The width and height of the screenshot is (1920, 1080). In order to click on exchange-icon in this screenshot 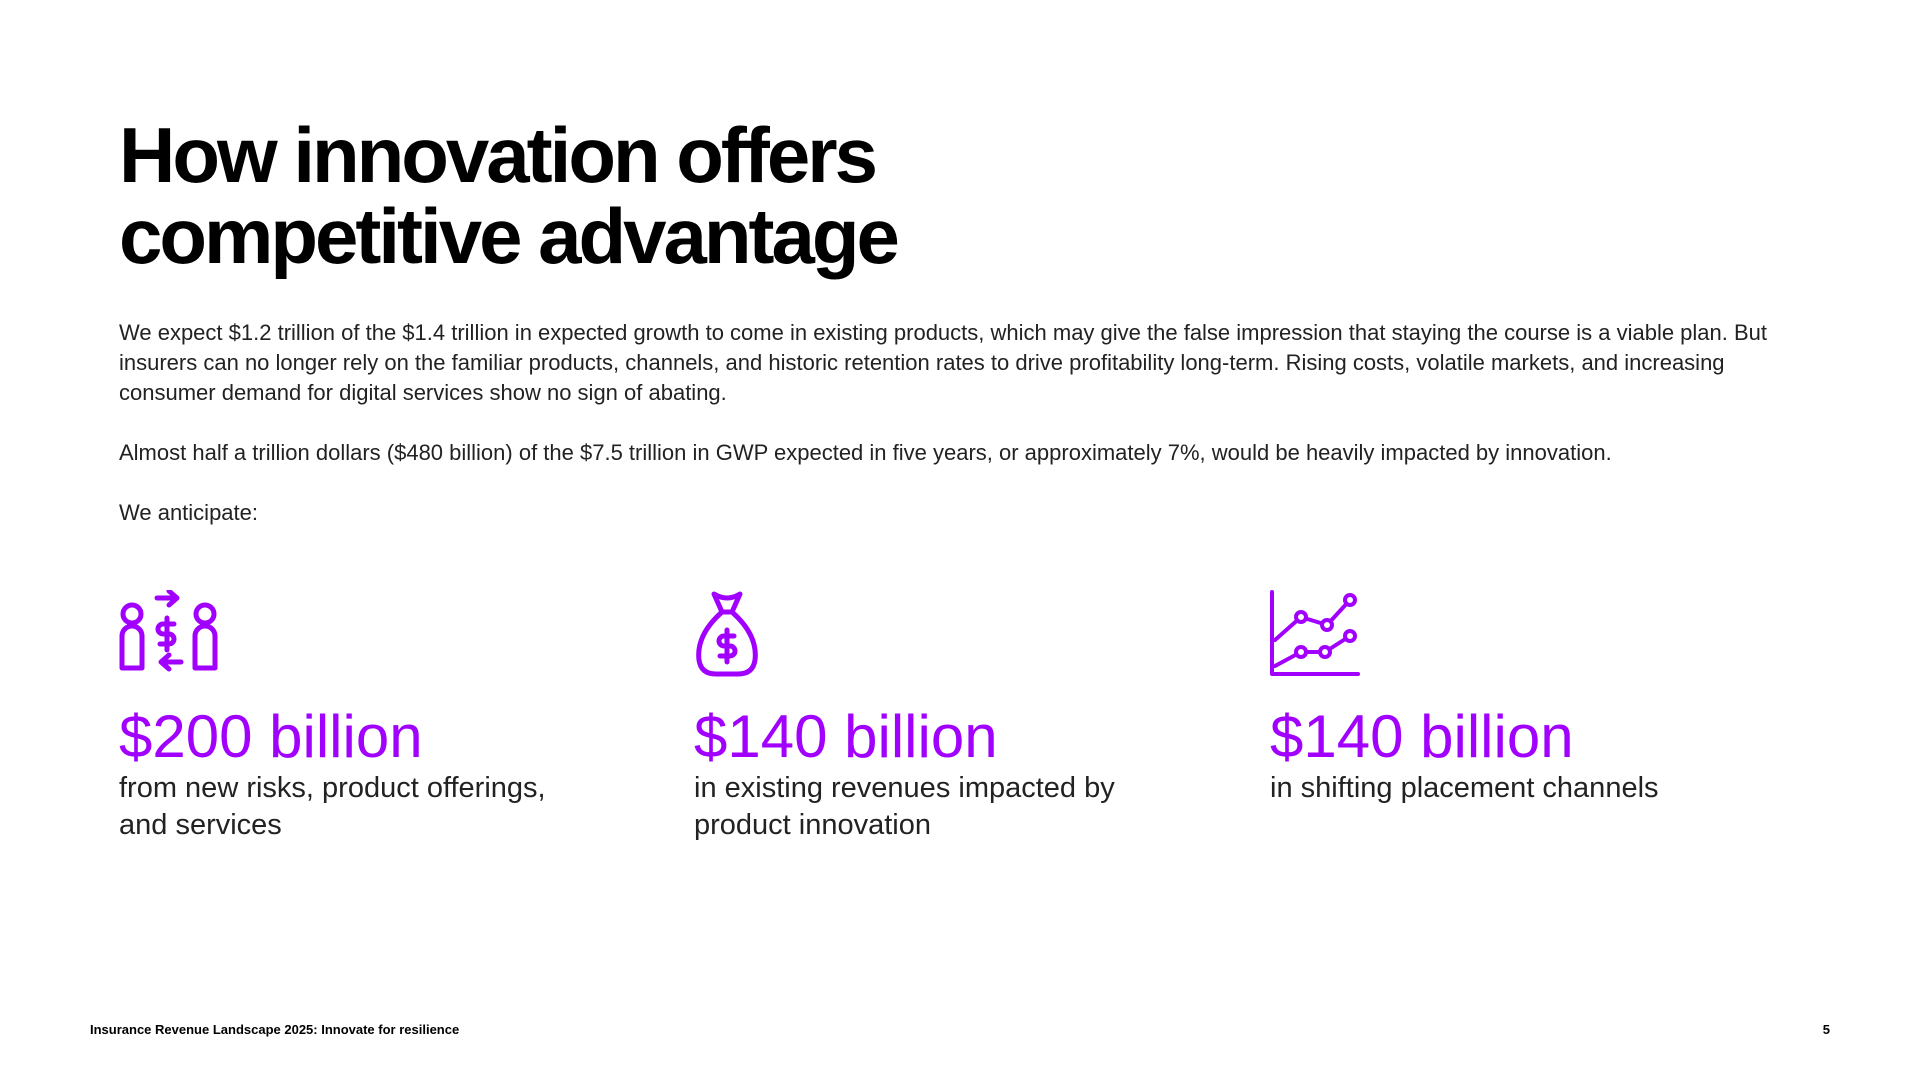, I will do `click(168, 631)`.